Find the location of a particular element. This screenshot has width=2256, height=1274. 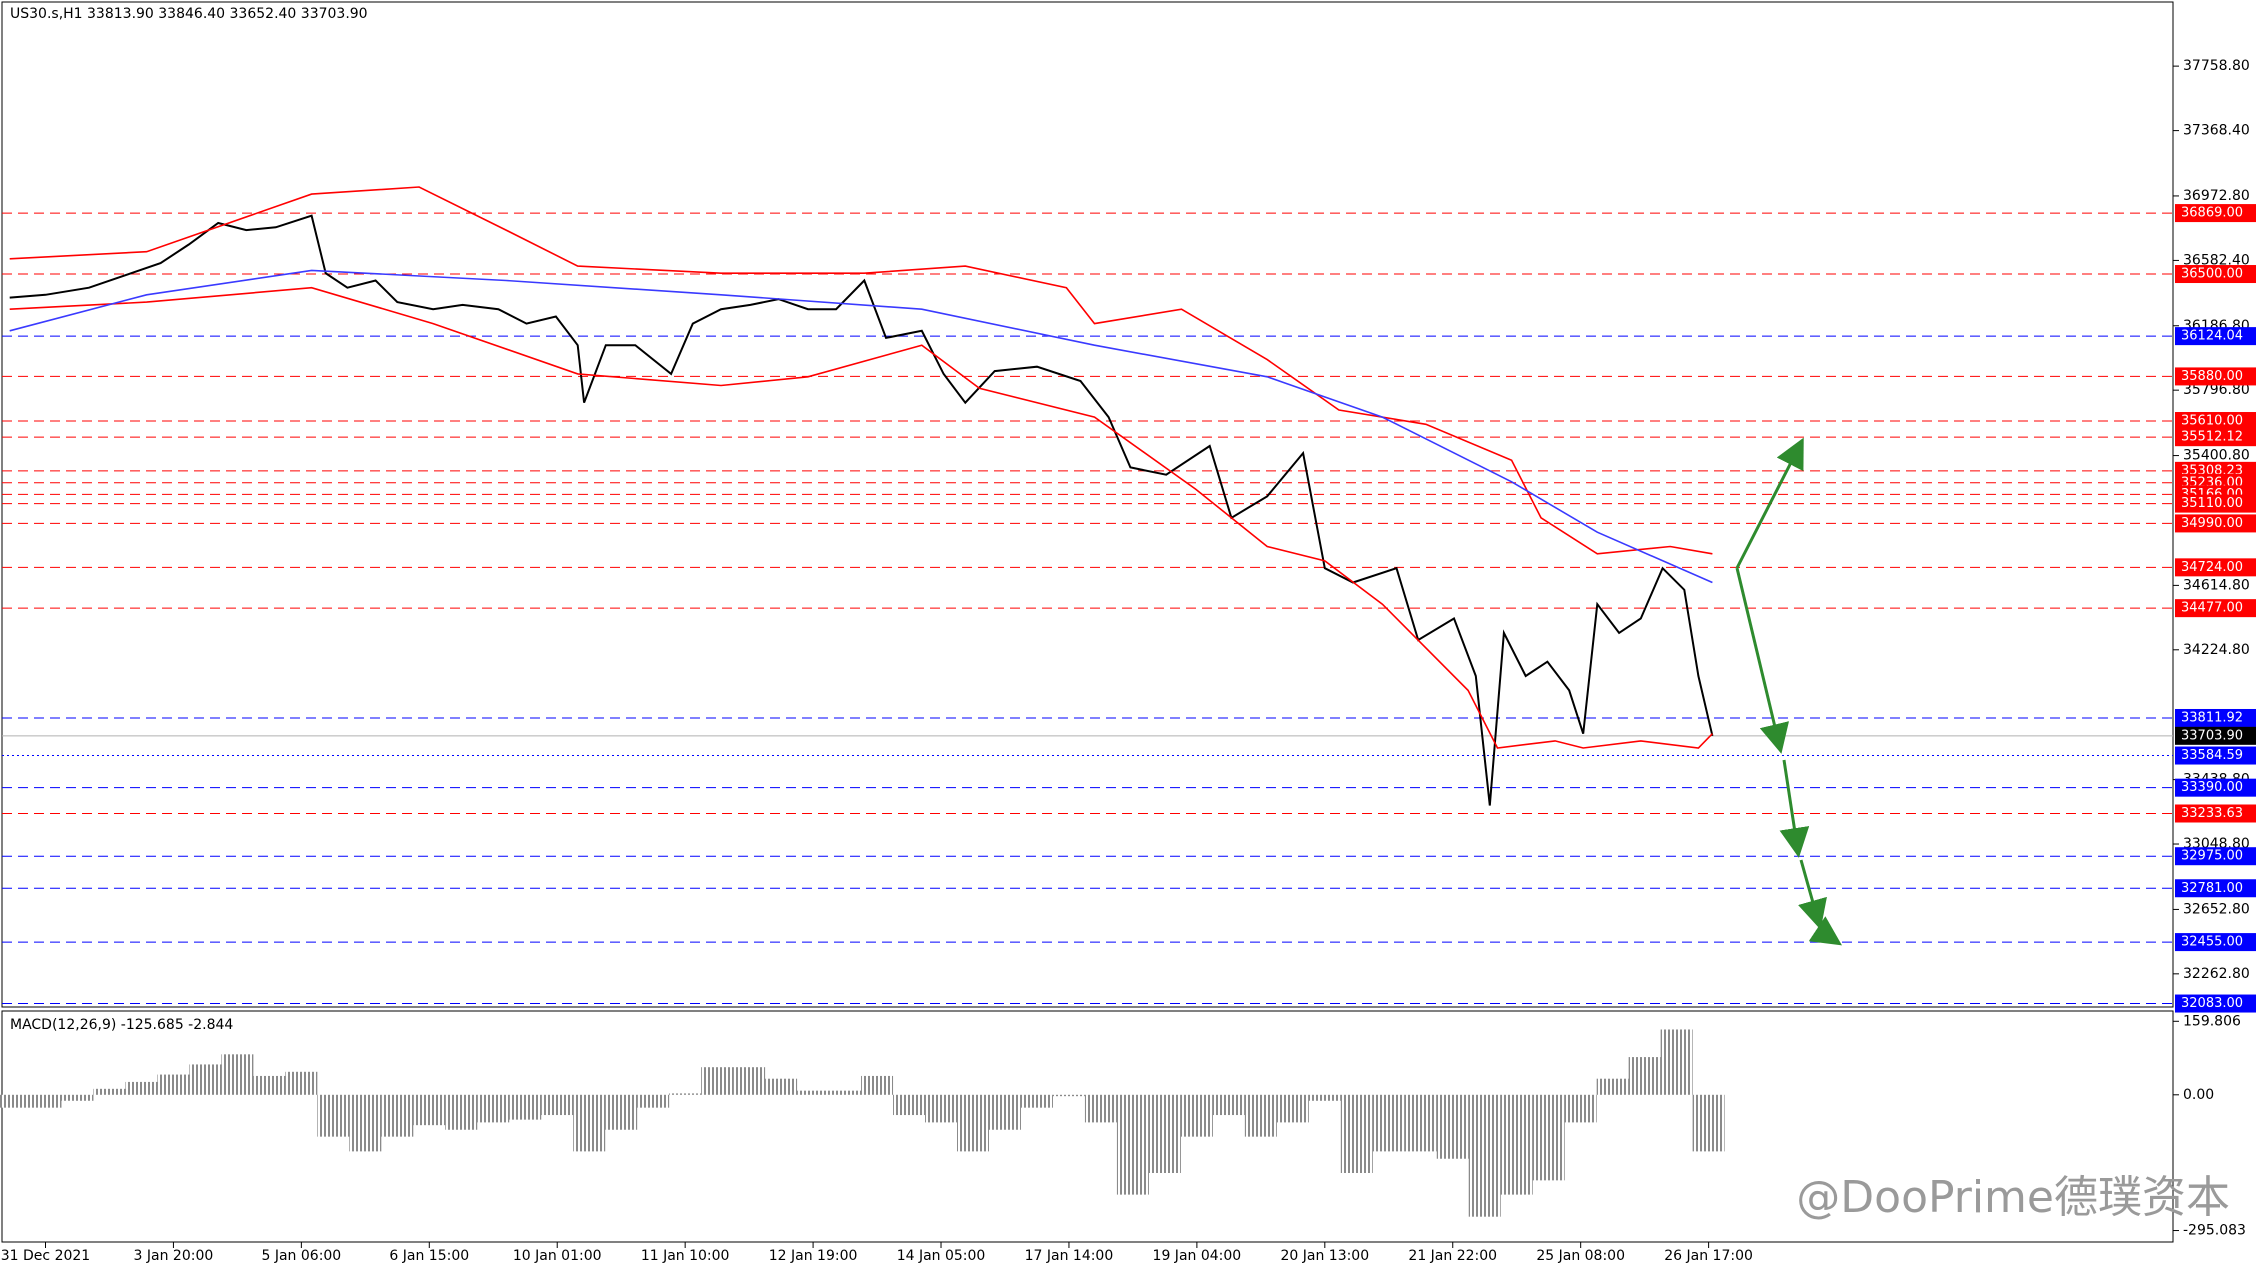

level-label: 35110.00 is located at coordinates (2212, 503).